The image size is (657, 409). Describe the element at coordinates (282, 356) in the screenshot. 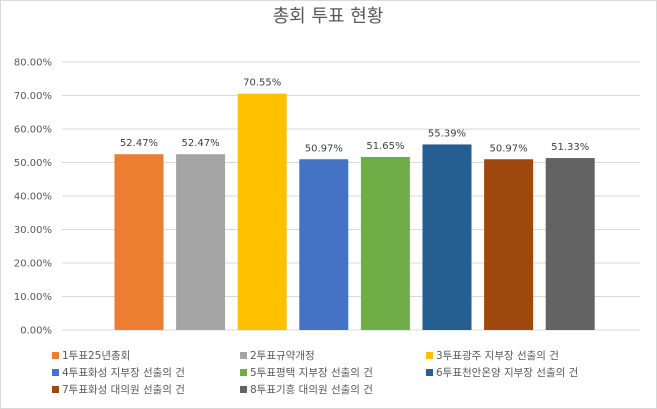

I see `legend-label: 2투표규약개정` at that location.